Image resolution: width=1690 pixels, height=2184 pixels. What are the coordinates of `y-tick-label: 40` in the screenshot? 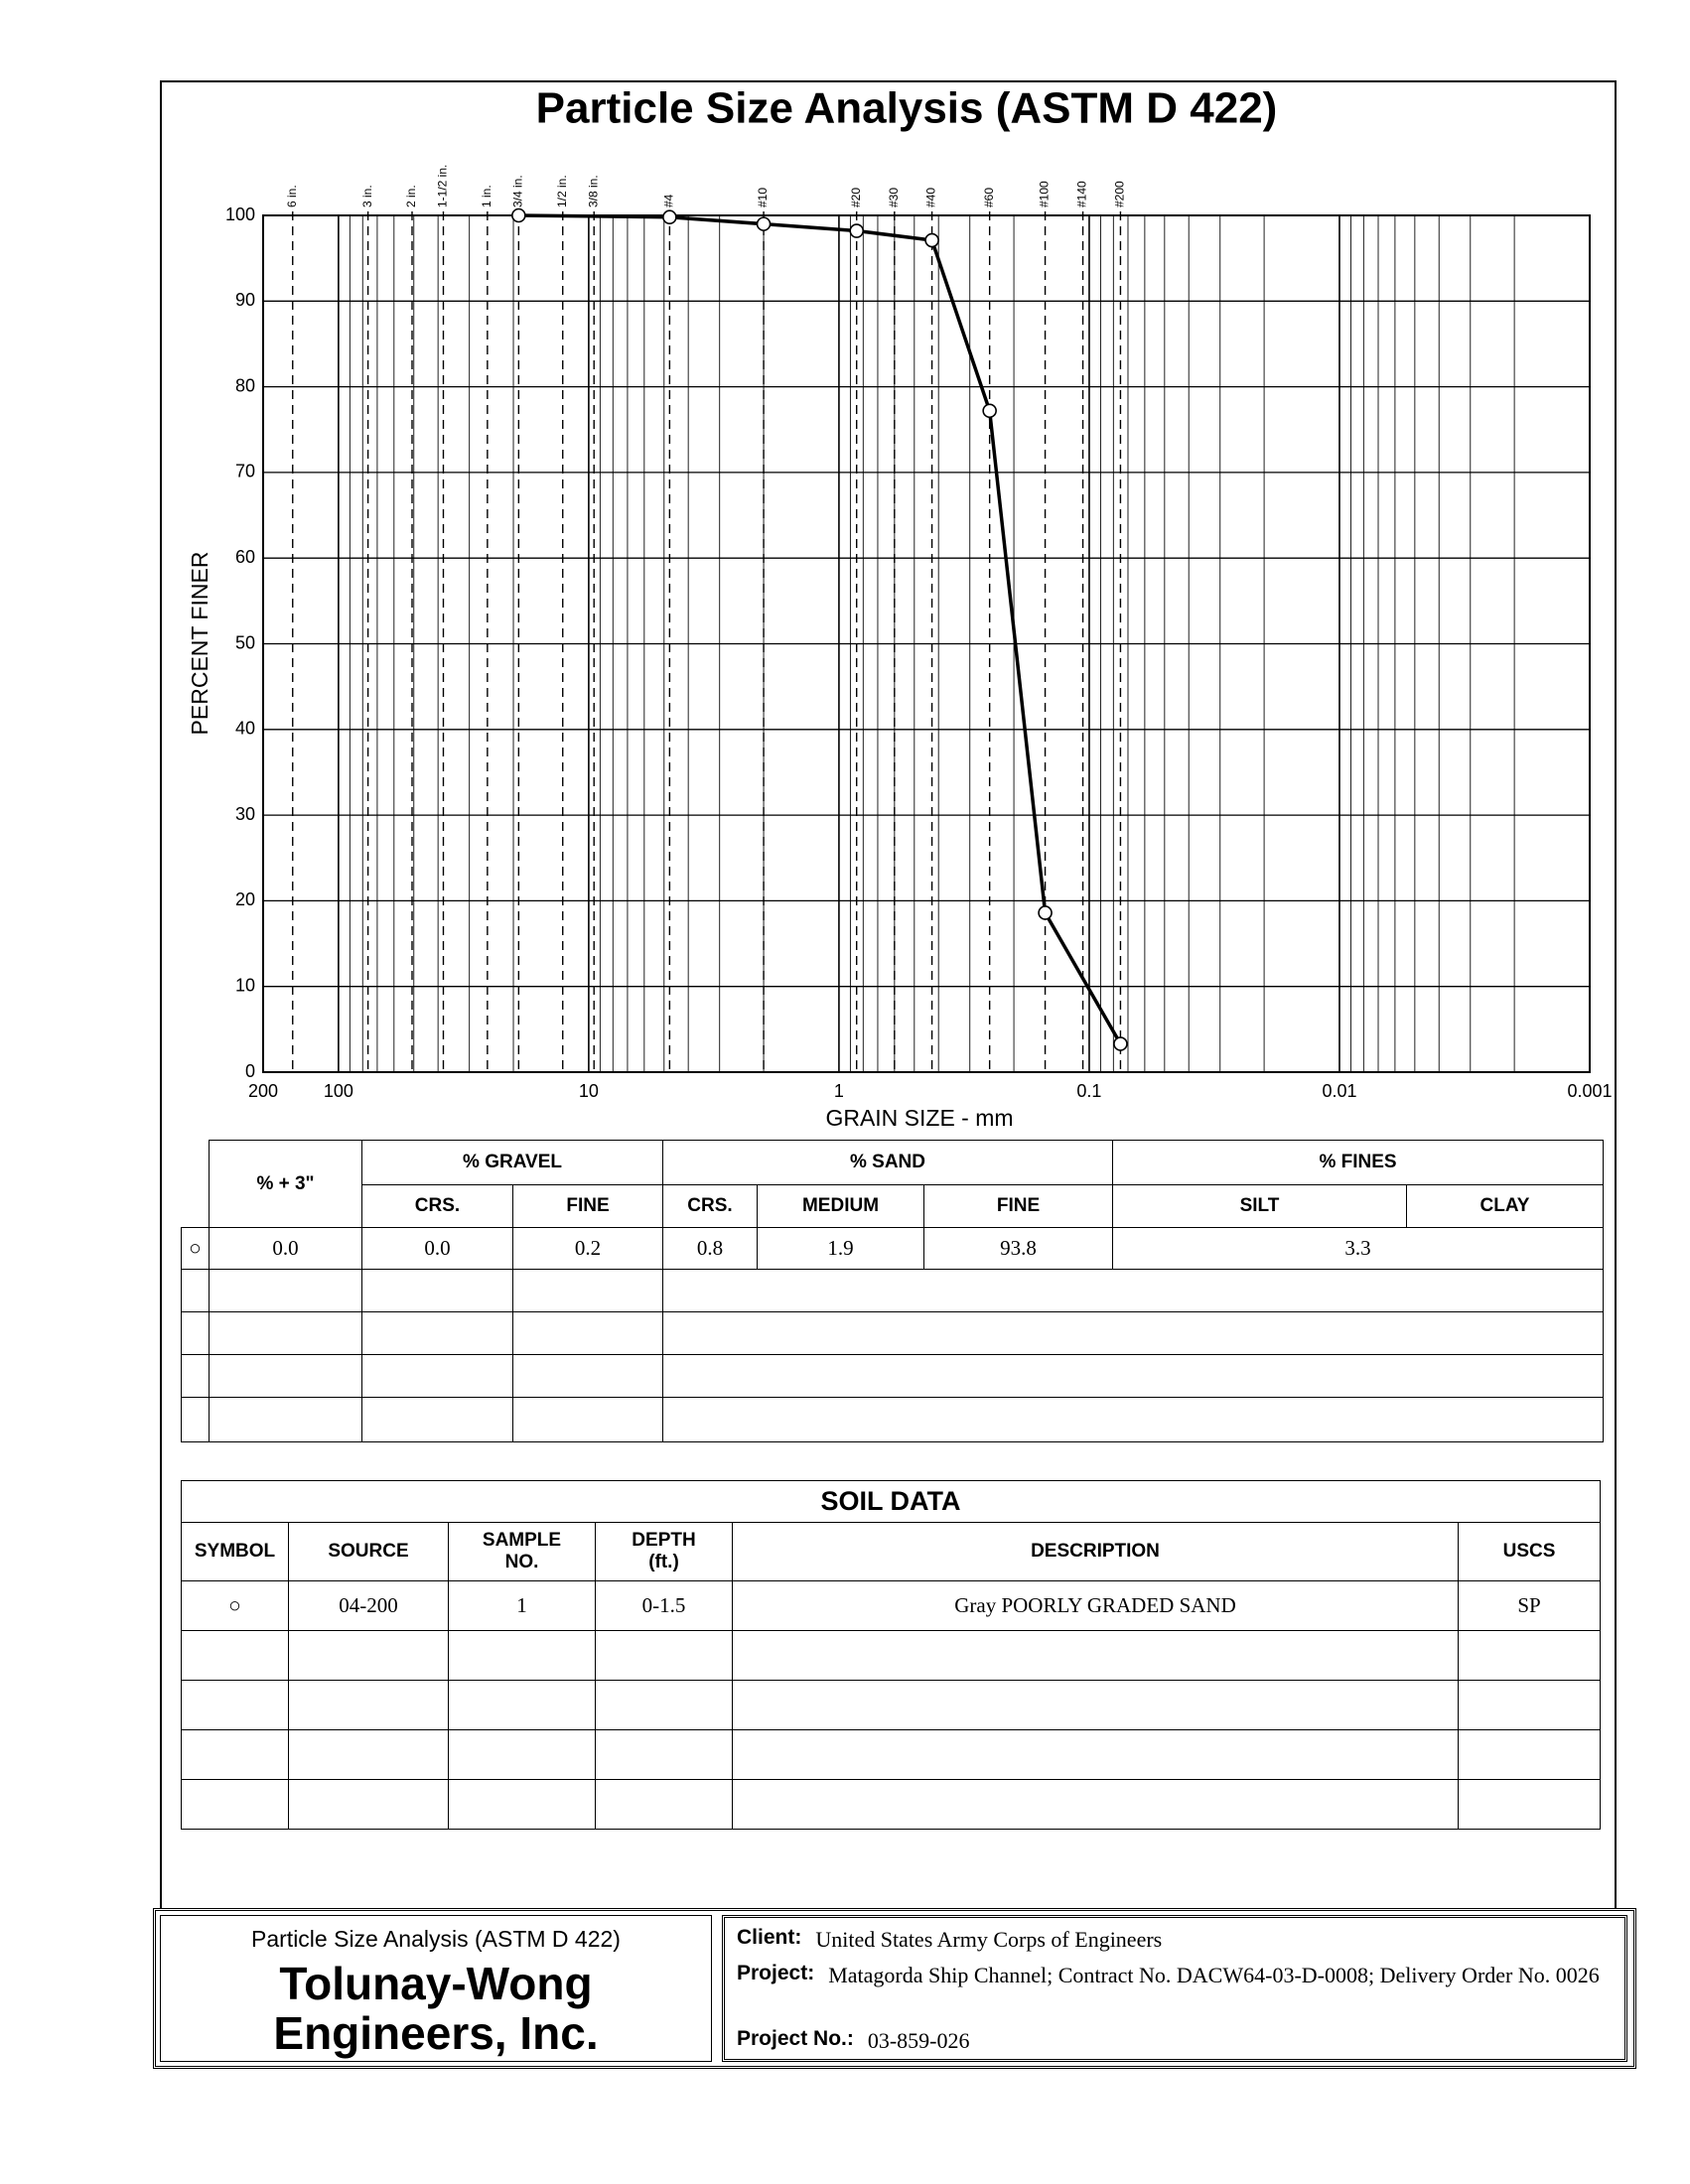 It's located at (245, 729).